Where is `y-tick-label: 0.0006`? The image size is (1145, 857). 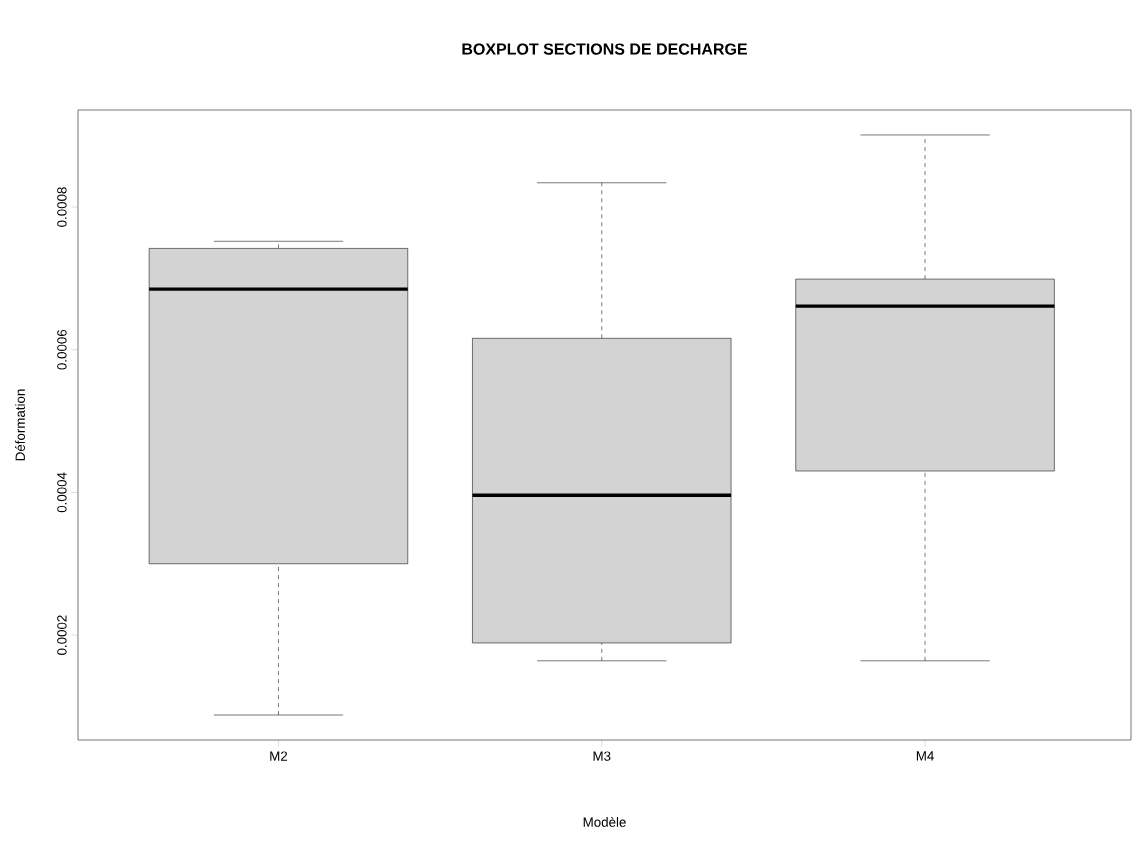
y-tick-label: 0.0006 is located at coordinates (62, 349).